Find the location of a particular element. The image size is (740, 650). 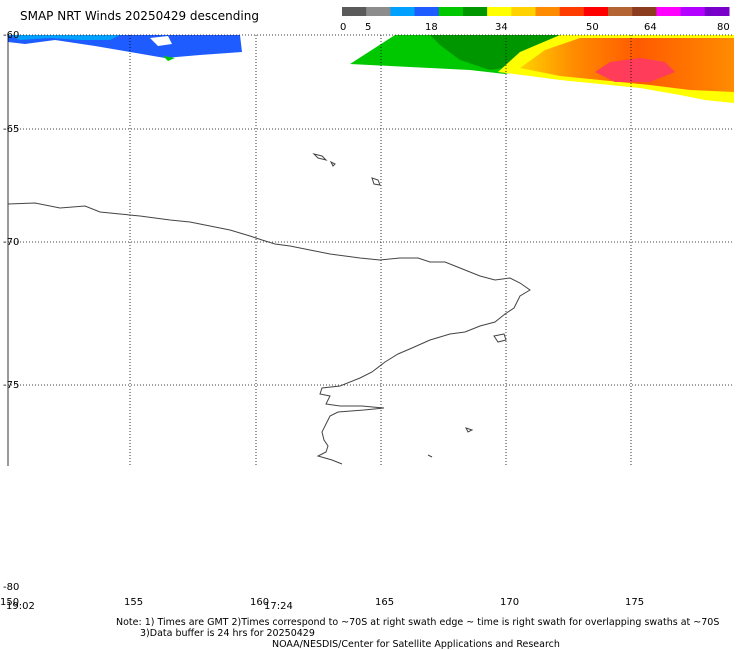

lon-label: 170 is located at coordinates (509, 602).